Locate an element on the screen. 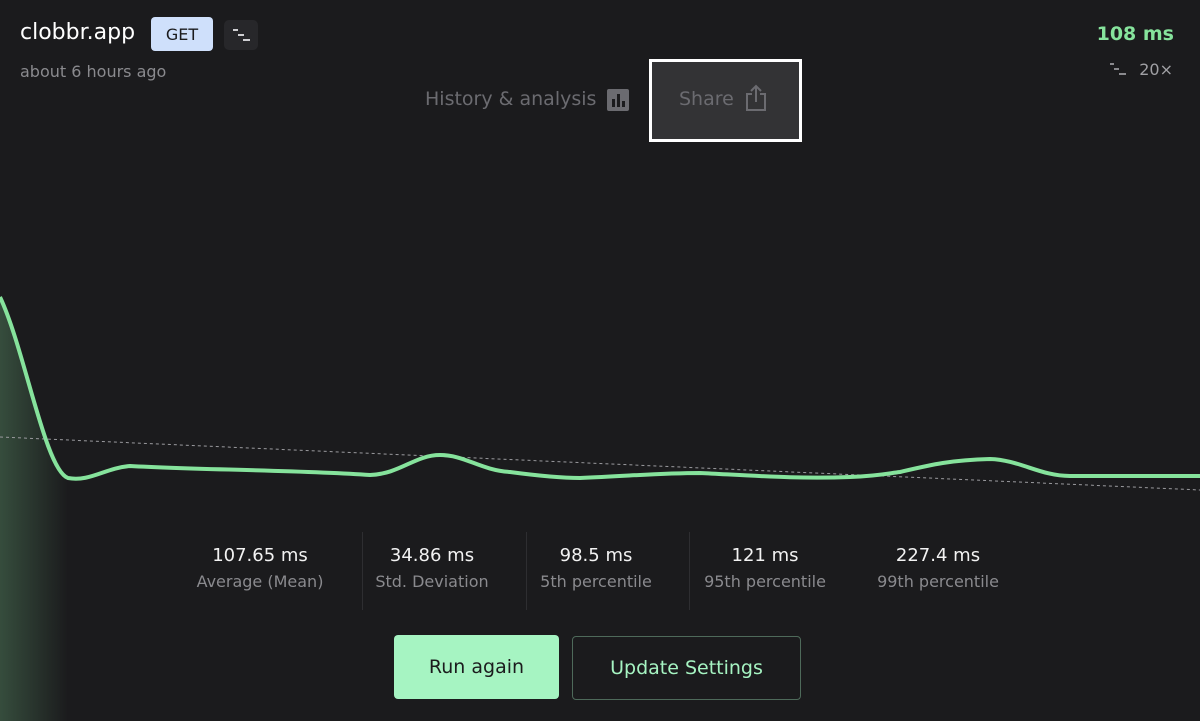  stat-value: 34.86 ms is located at coordinates (432, 555).